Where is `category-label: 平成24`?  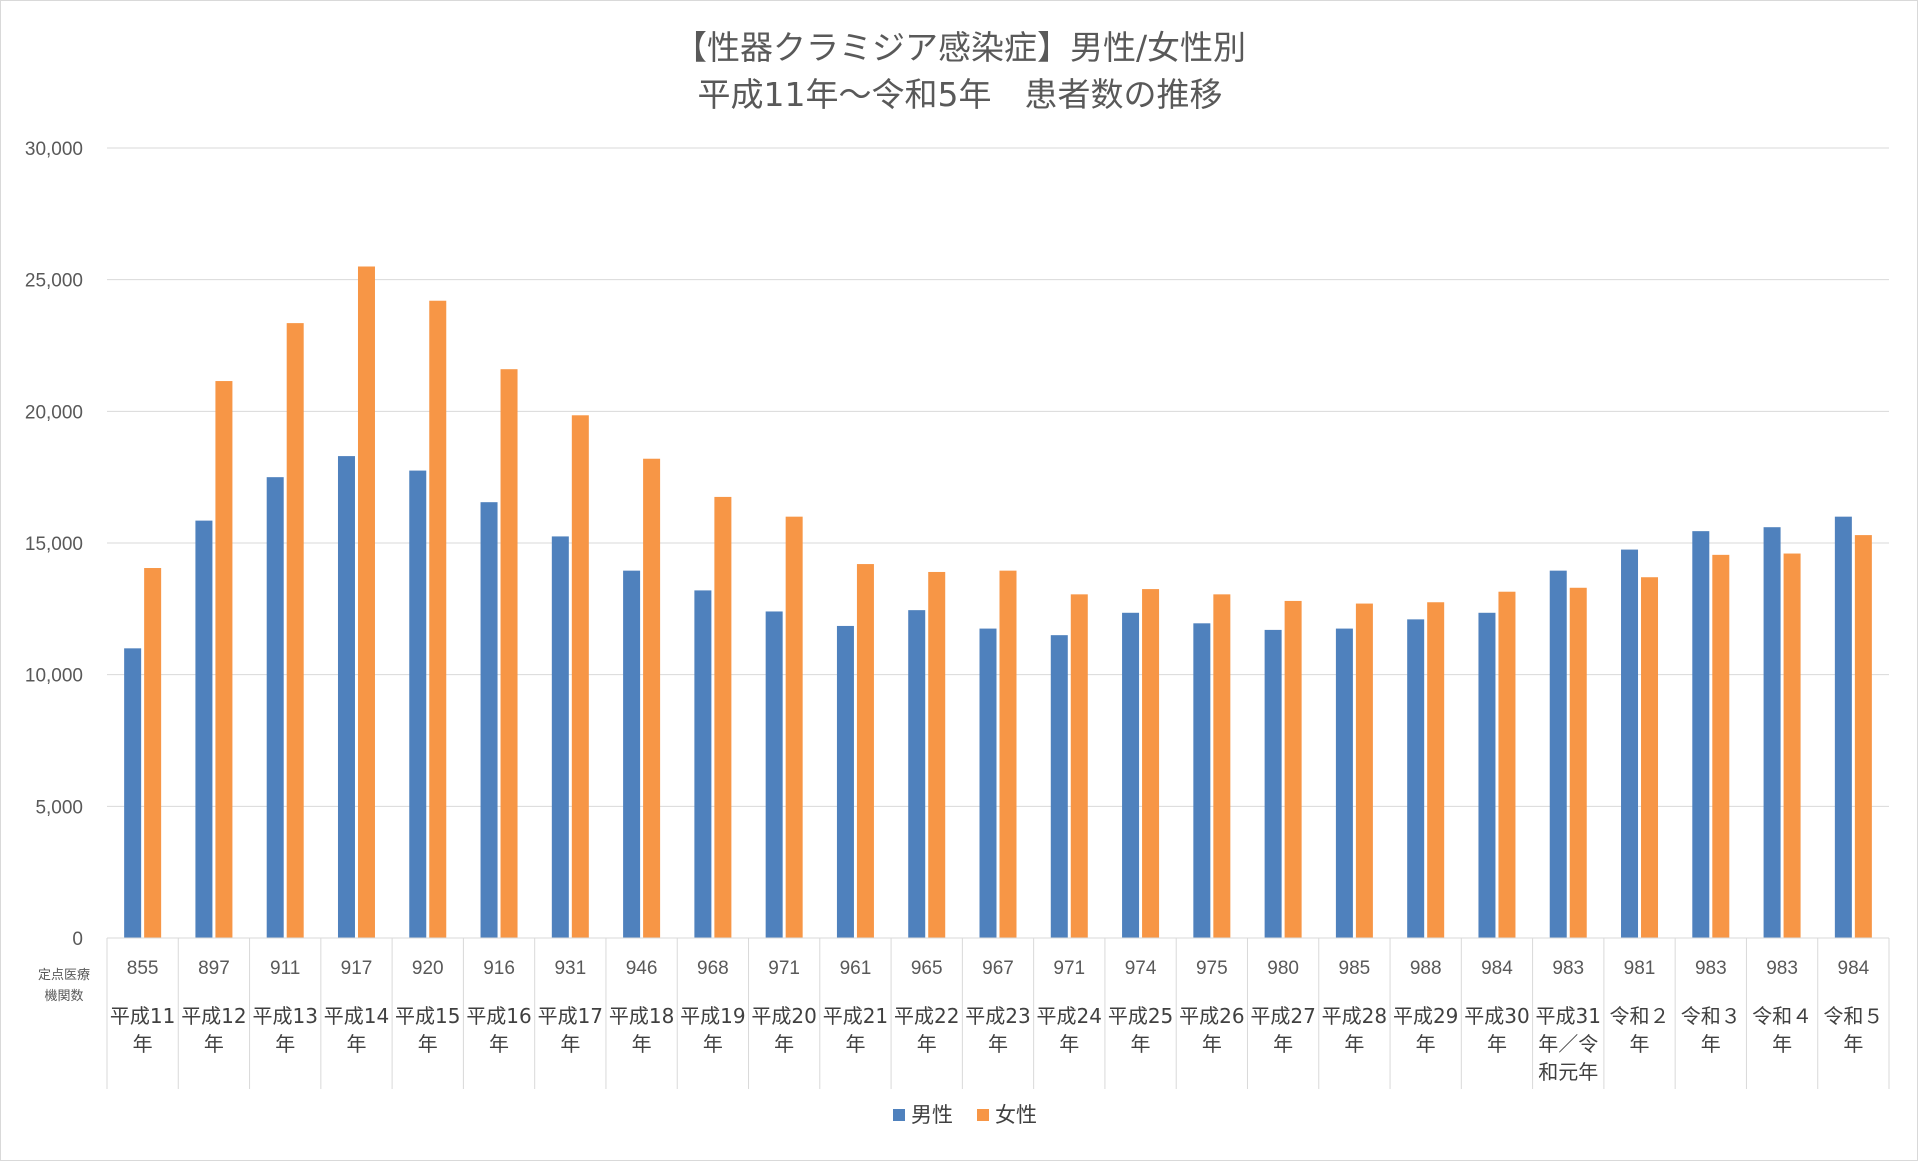 category-label: 平成24 is located at coordinates (1069, 1016).